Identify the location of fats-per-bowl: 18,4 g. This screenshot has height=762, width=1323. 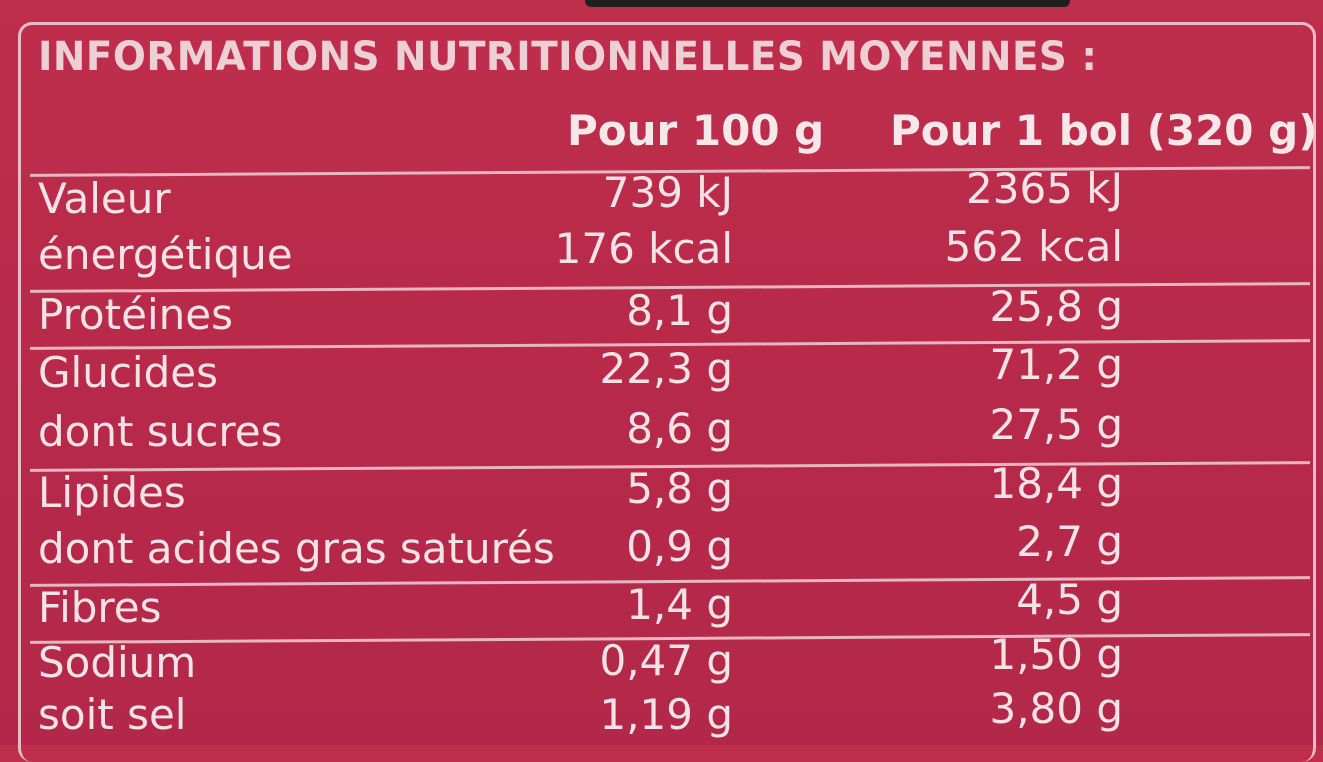
(1056, 483).